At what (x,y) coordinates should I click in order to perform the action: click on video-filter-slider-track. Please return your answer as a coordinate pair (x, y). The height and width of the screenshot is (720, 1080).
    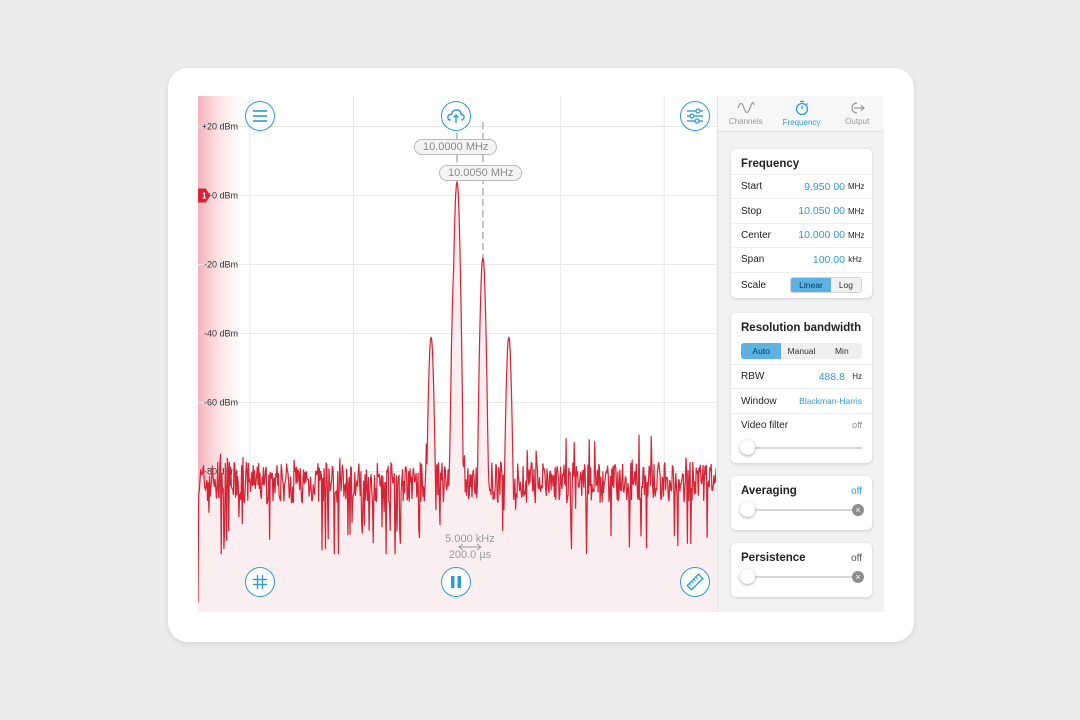
    Looking at the image, I should click on (801, 448).